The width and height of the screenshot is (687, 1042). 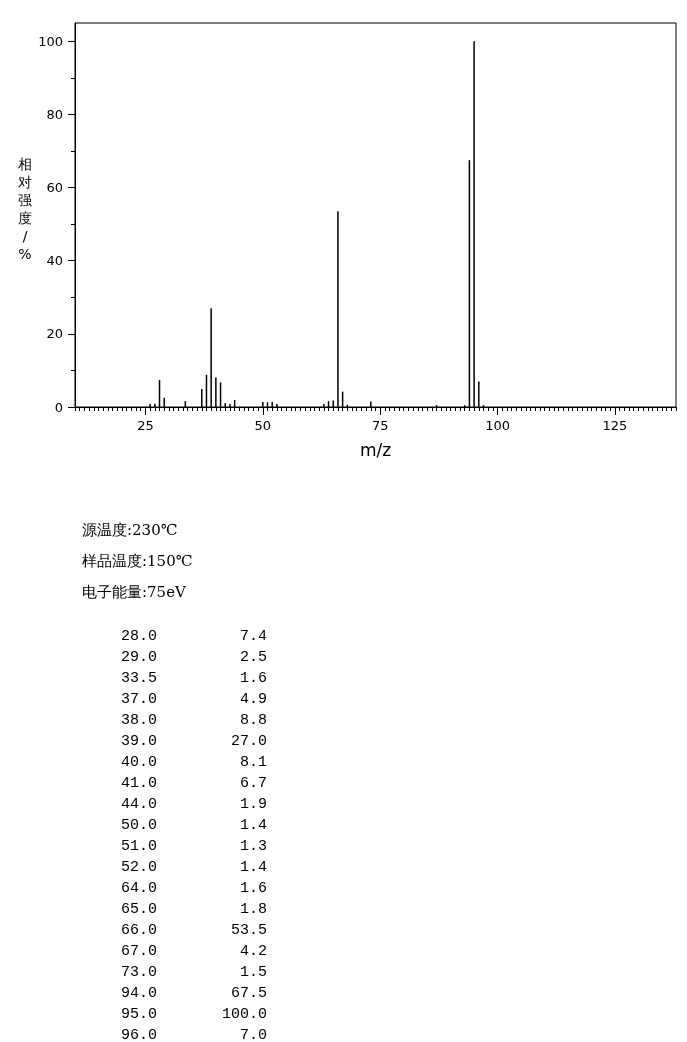 What do you see at coordinates (244, 1015) in the screenshot?
I see `text: 100.0` at bounding box center [244, 1015].